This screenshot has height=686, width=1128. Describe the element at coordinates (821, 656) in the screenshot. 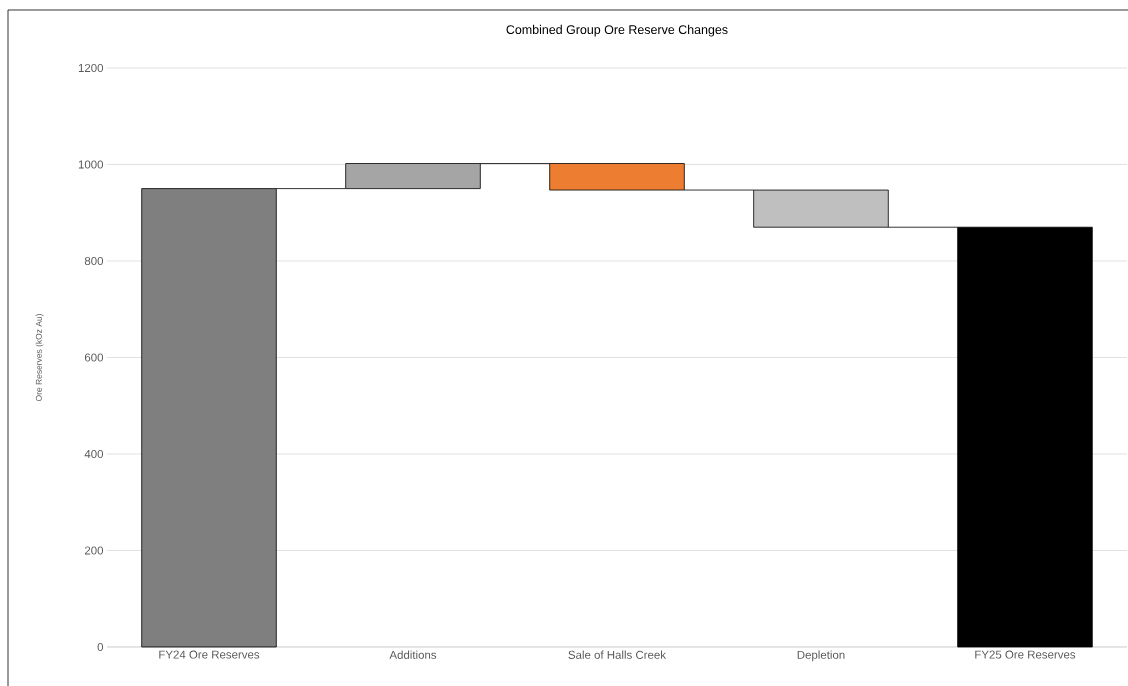

I see `x-tick-label: Depletion` at that location.